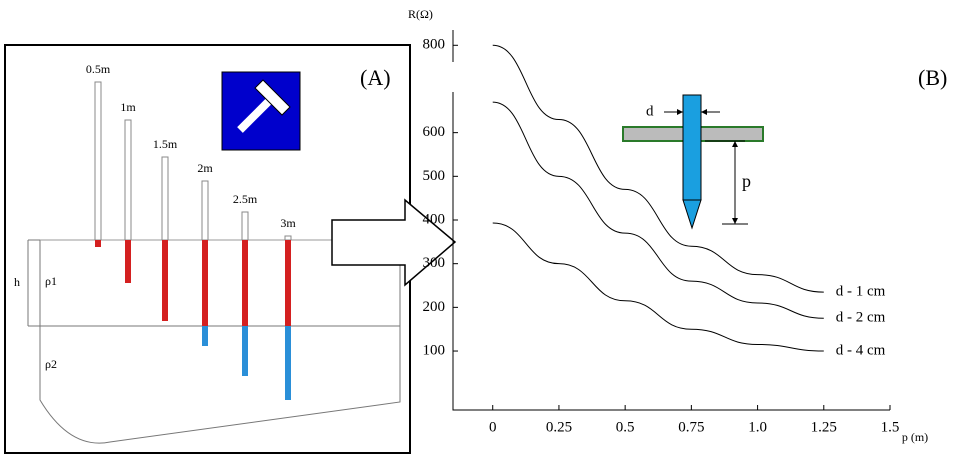  Describe the element at coordinates (51, 364) in the screenshot. I see `layer-label: ρ2` at that location.